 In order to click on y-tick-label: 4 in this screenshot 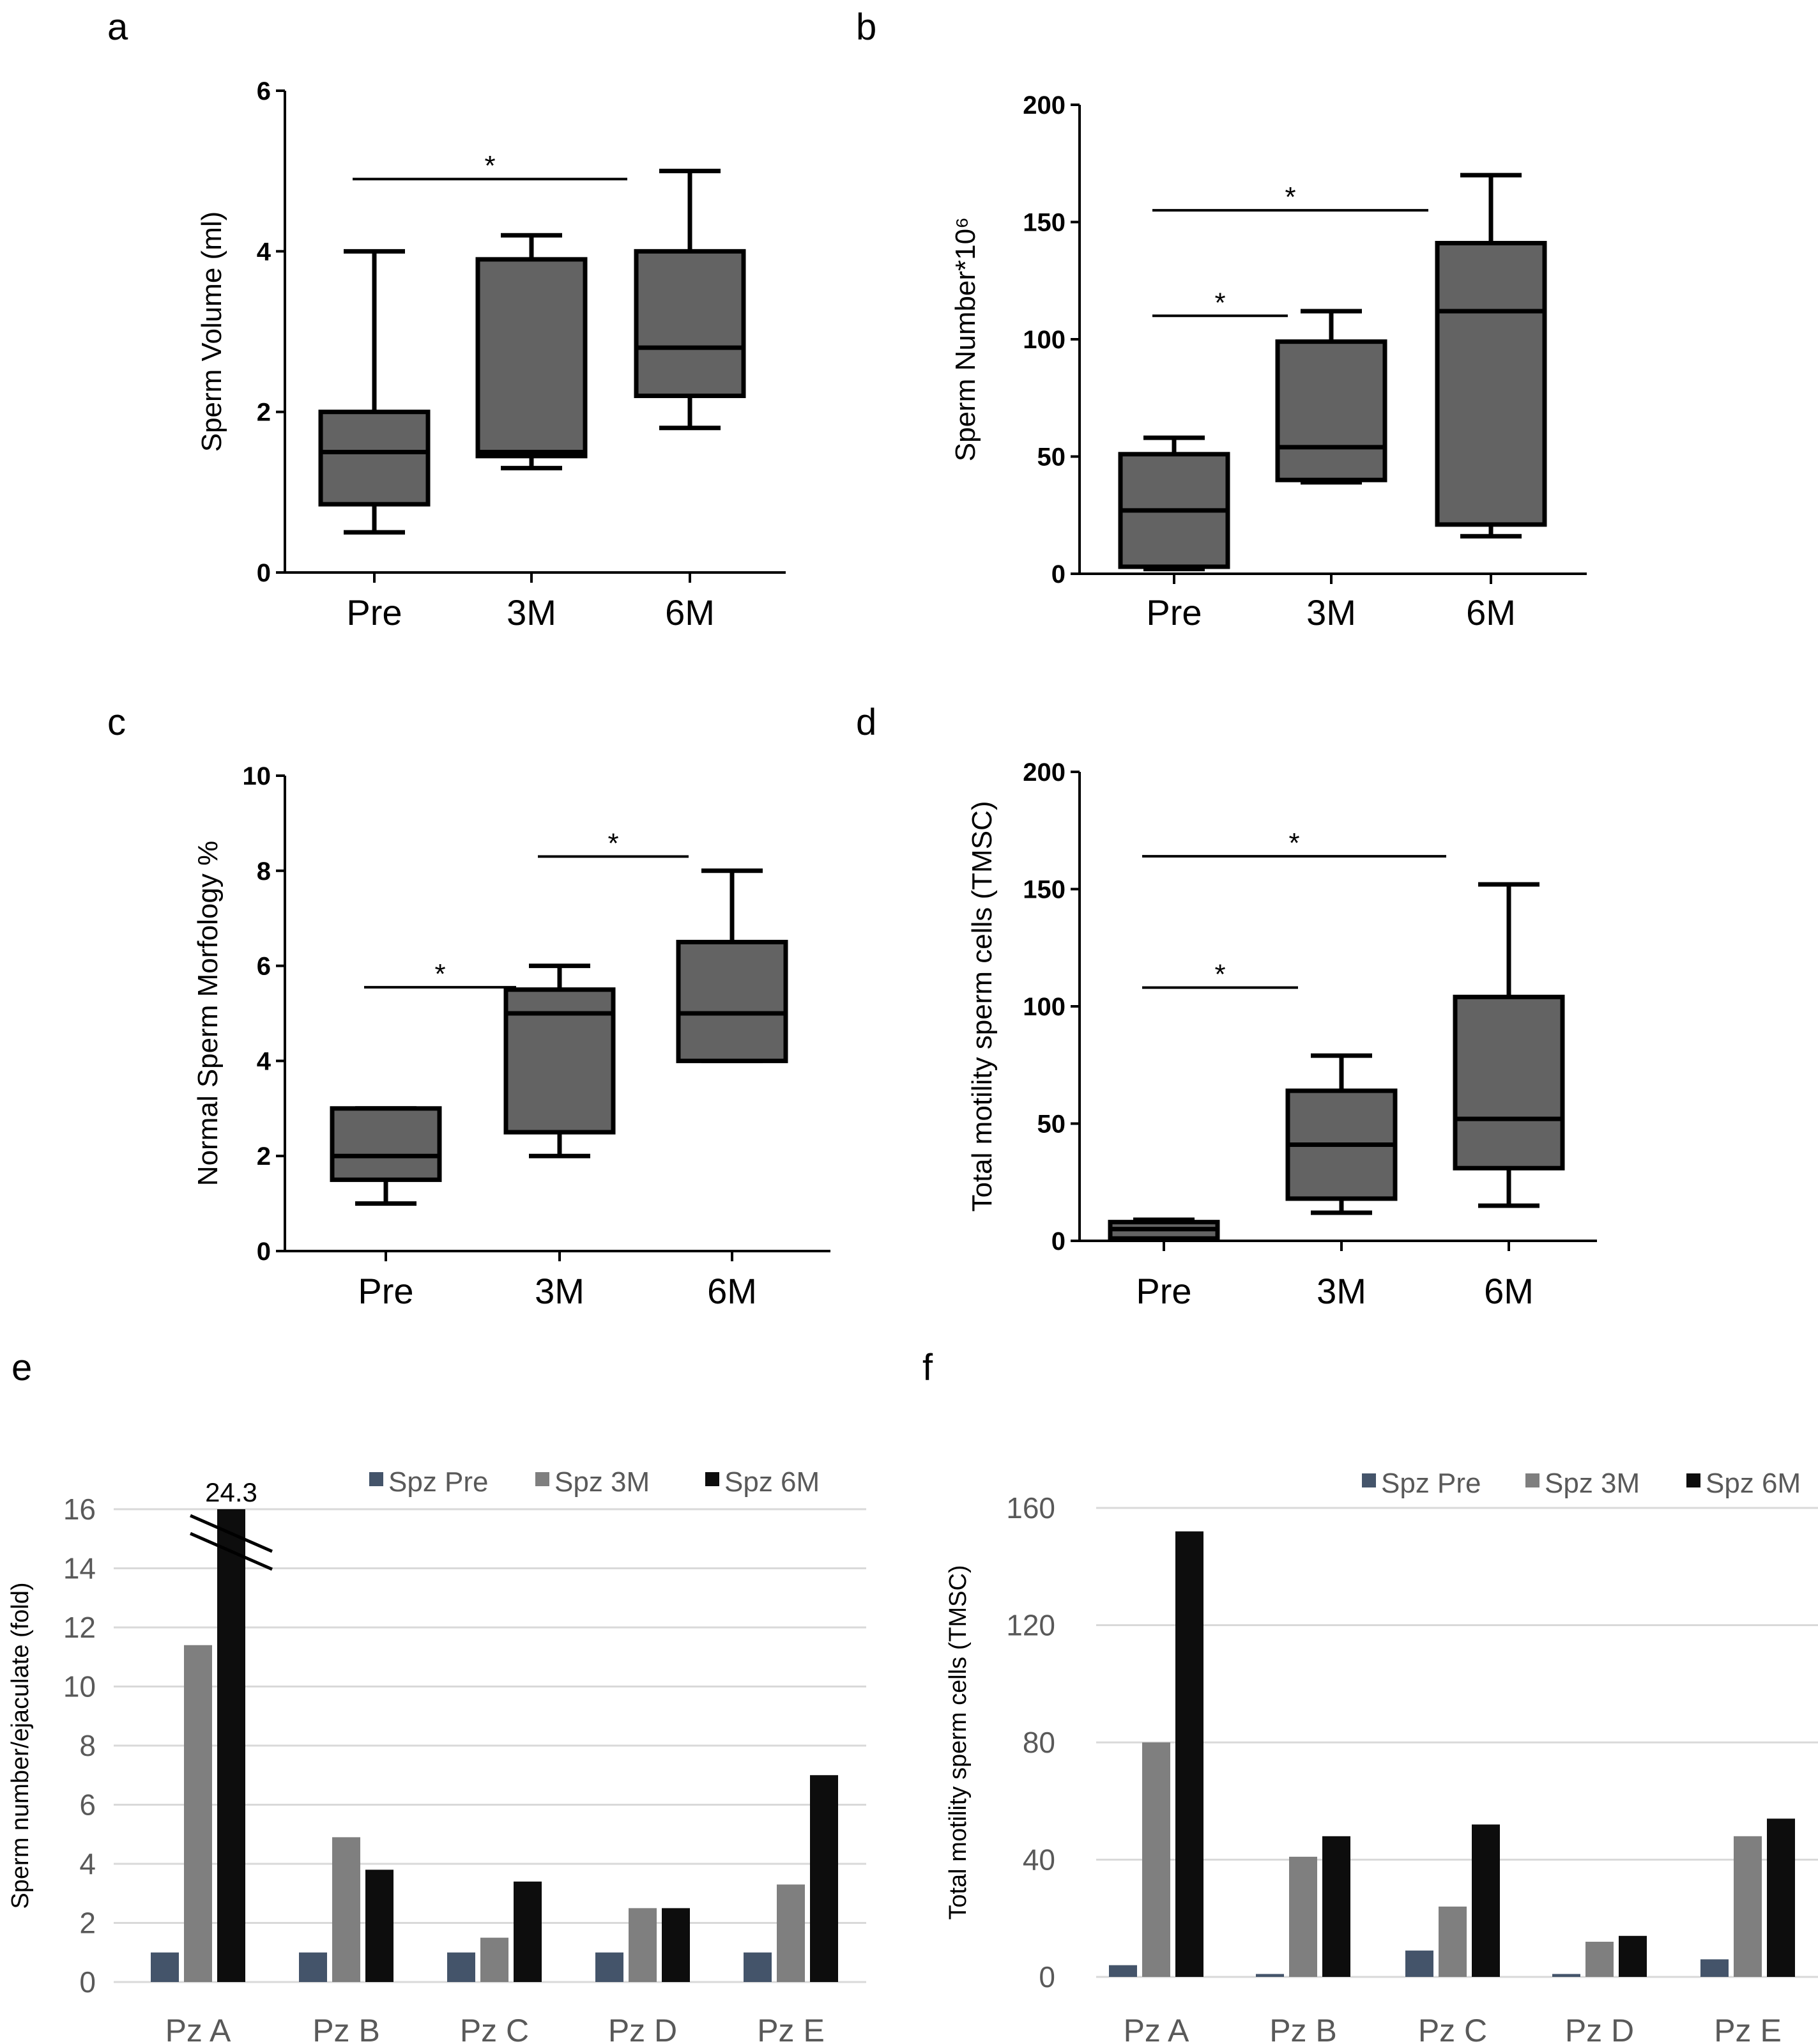, I will do `click(87, 1863)`.